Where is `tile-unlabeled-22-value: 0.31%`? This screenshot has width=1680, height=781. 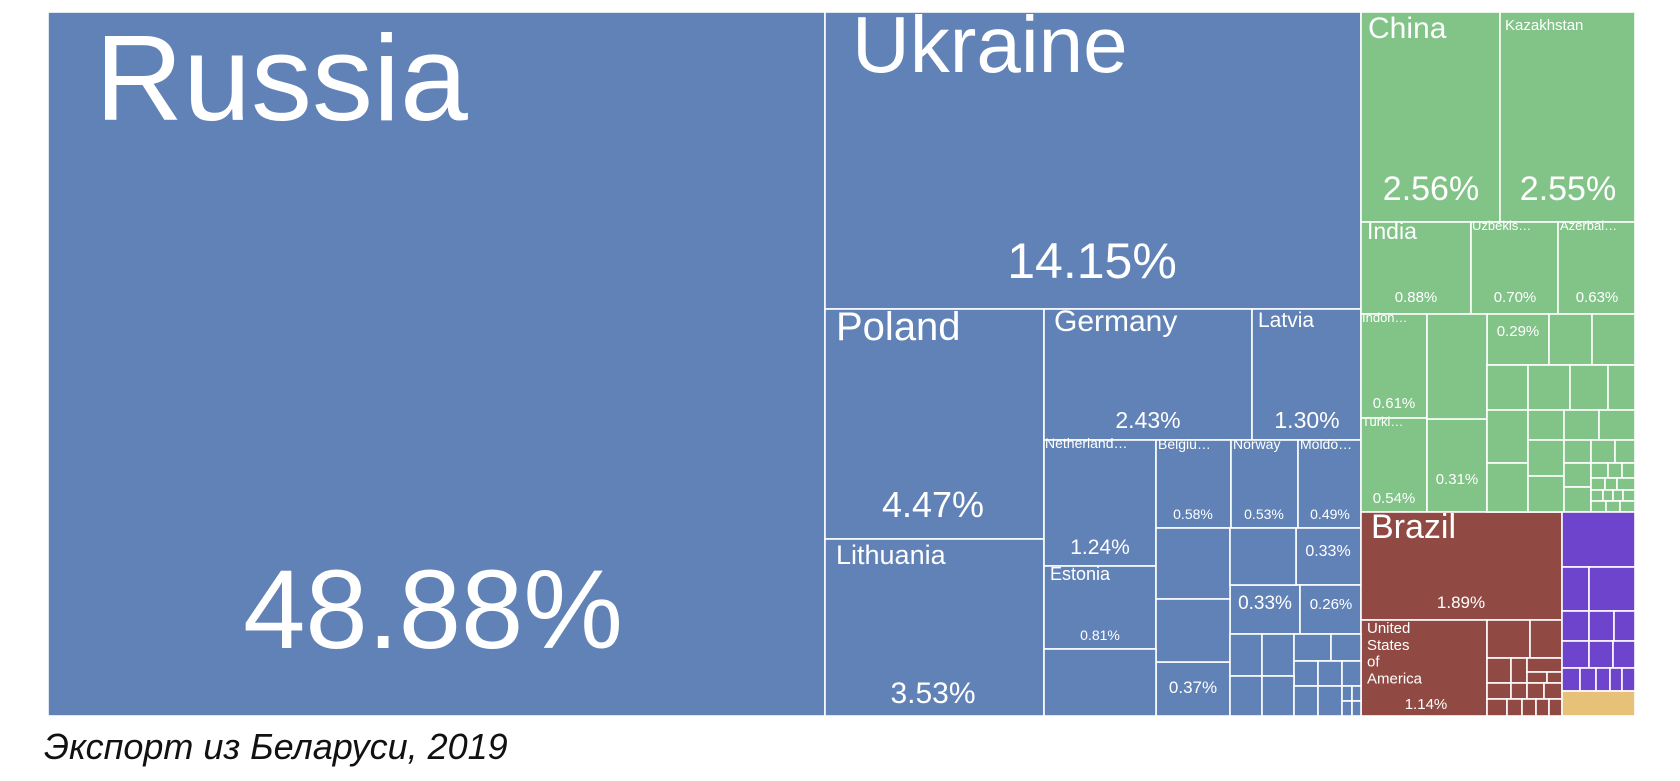 tile-unlabeled-22-value: 0.31% is located at coordinates (1457, 479).